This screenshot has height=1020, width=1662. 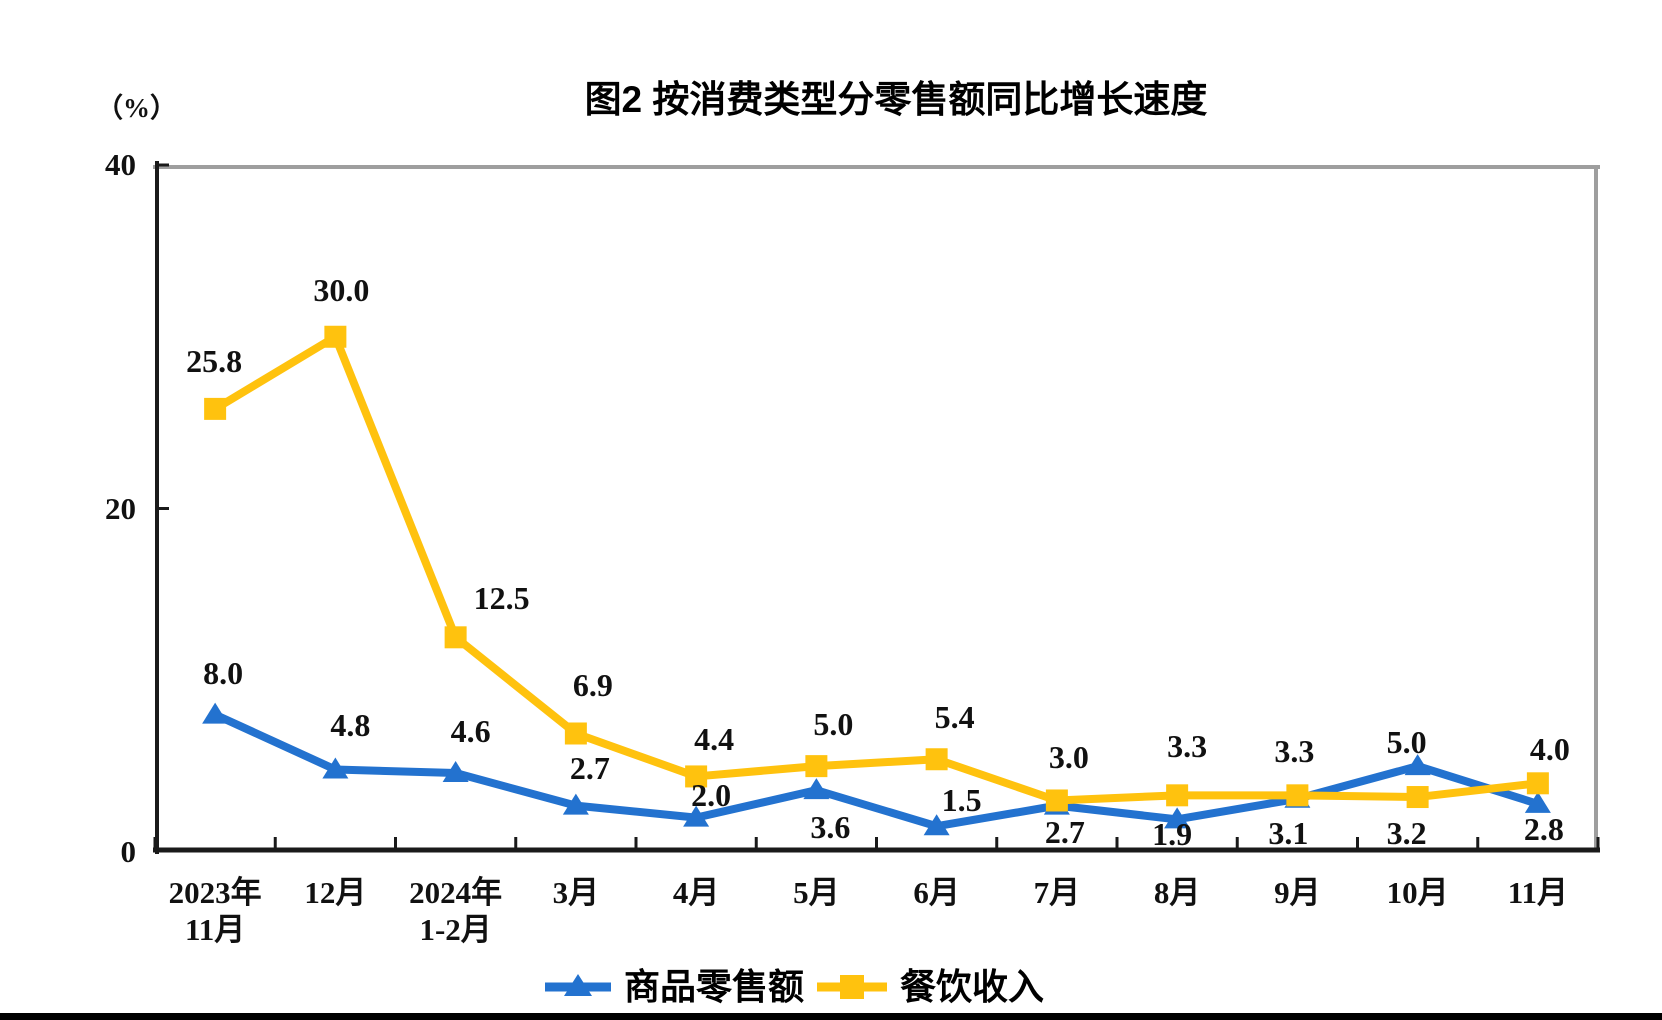 What do you see at coordinates (1288, 832) in the screenshot?
I see `data-label-goods: 3.1` at bounding box center [1288, 832].